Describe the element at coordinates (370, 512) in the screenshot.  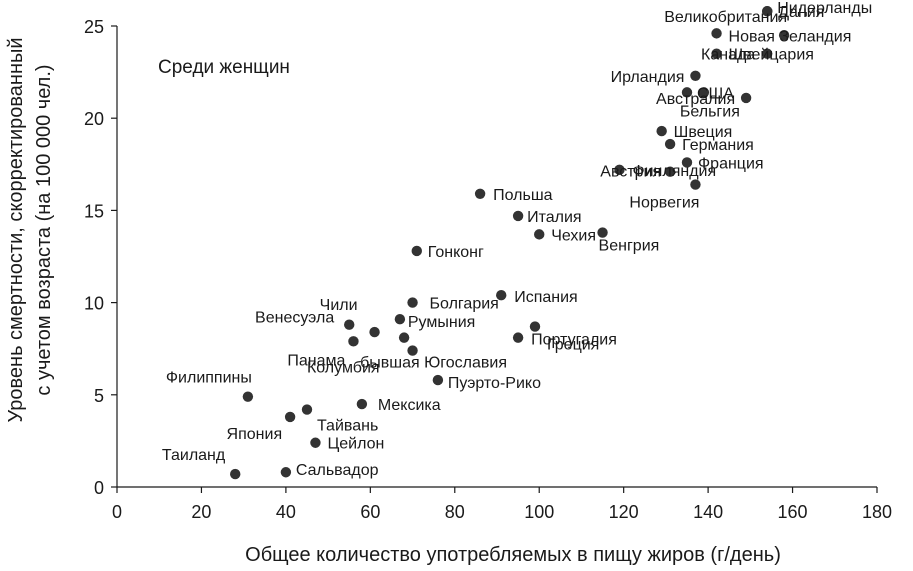
I see `x-tick-label: 60` at that location.